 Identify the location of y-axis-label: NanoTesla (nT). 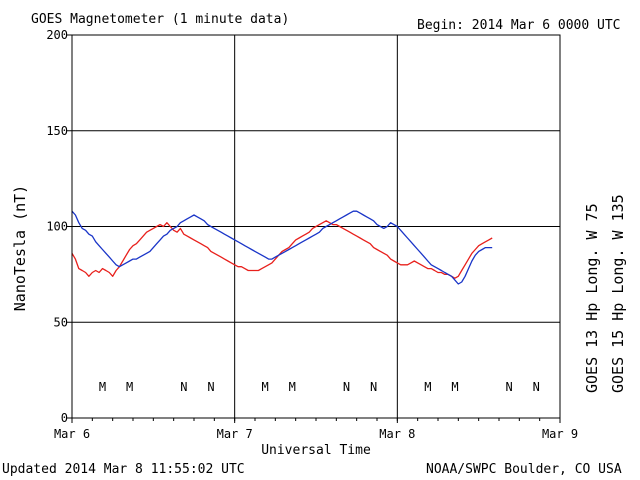
(20, 248).